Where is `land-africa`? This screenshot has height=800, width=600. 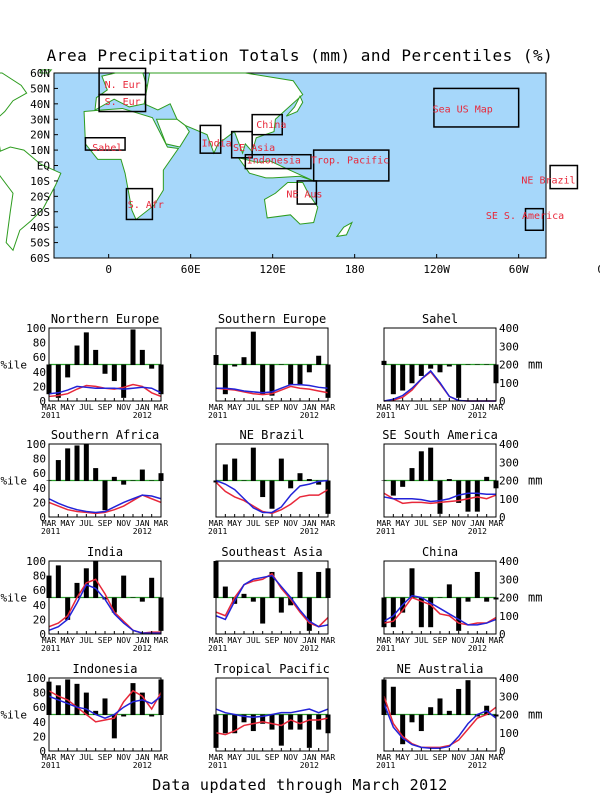 land-africa is located at coordinates (131, 164).